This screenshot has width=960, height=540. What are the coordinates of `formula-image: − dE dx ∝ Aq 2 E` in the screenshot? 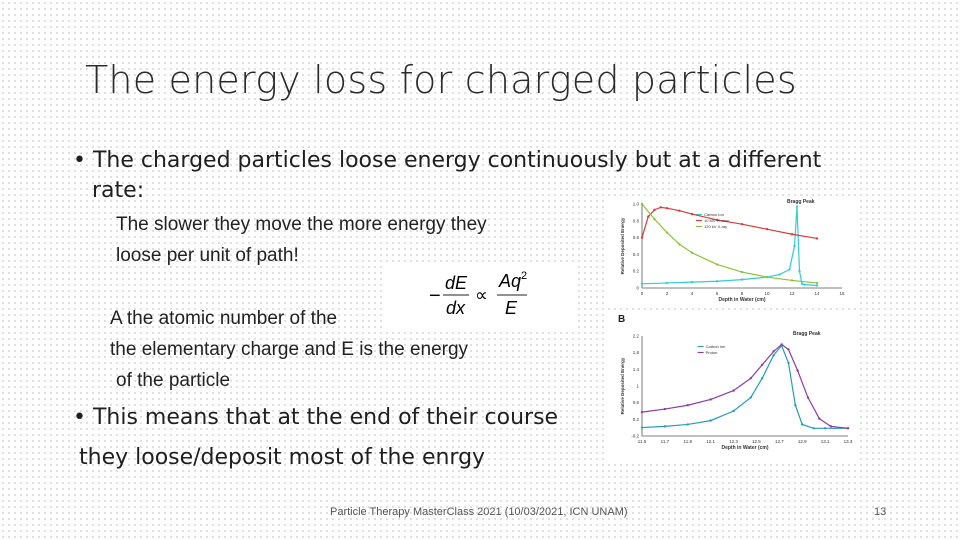 It's located at (479, 297).